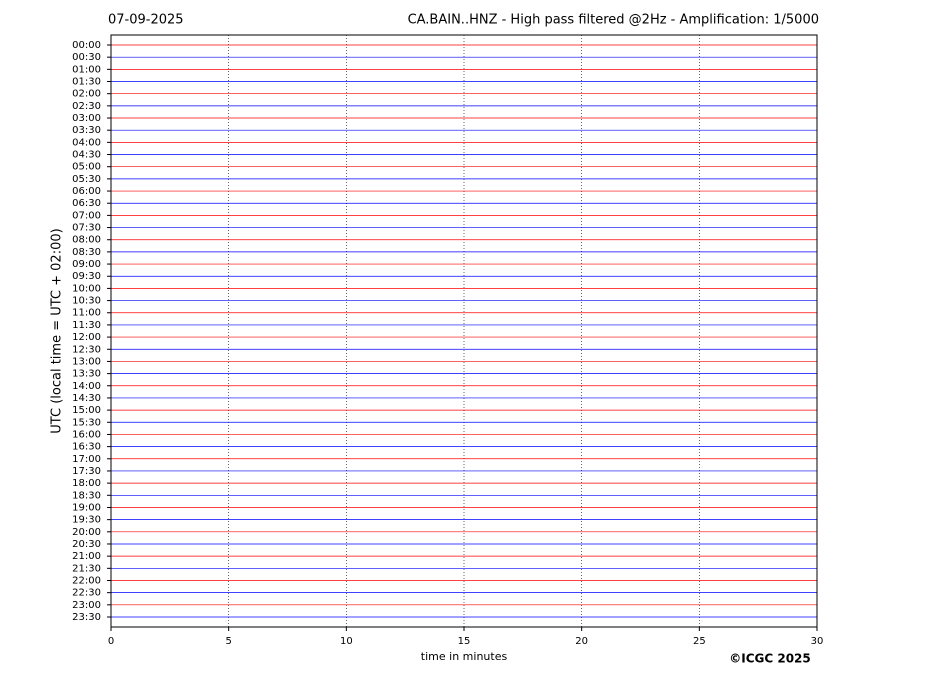 This screenshot has width=927, height=696. Describe the element at coordinates (86, 556) in the screenshot. I see `y-tick-label: 21:00` at that location.